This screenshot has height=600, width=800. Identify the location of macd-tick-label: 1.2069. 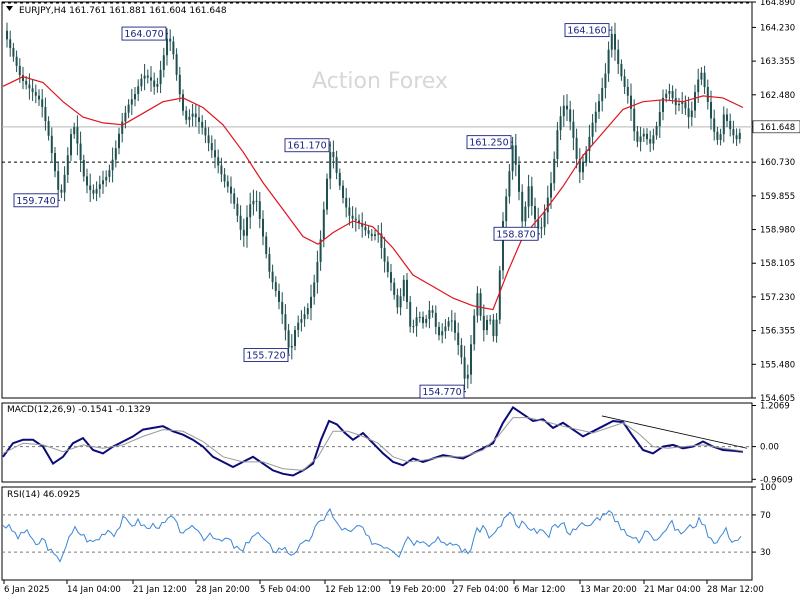
(775, 406).